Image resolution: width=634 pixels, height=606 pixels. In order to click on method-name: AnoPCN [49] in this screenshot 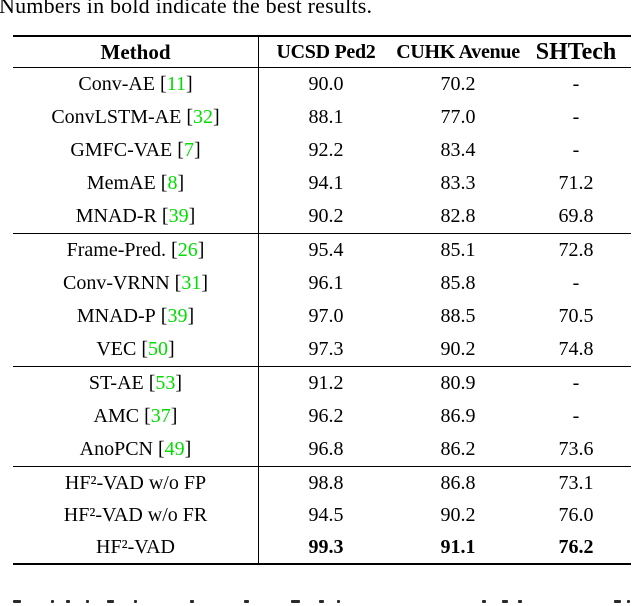, I will do `click(136, 449)`.